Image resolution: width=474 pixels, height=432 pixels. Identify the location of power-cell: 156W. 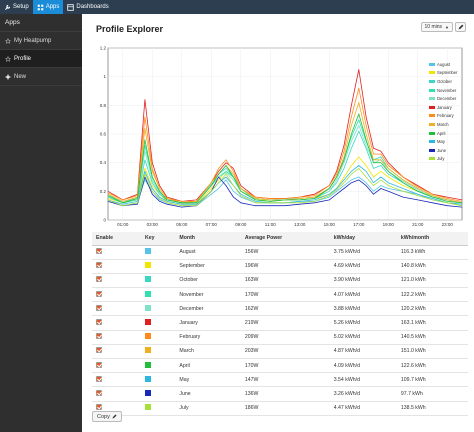
(285, 252).